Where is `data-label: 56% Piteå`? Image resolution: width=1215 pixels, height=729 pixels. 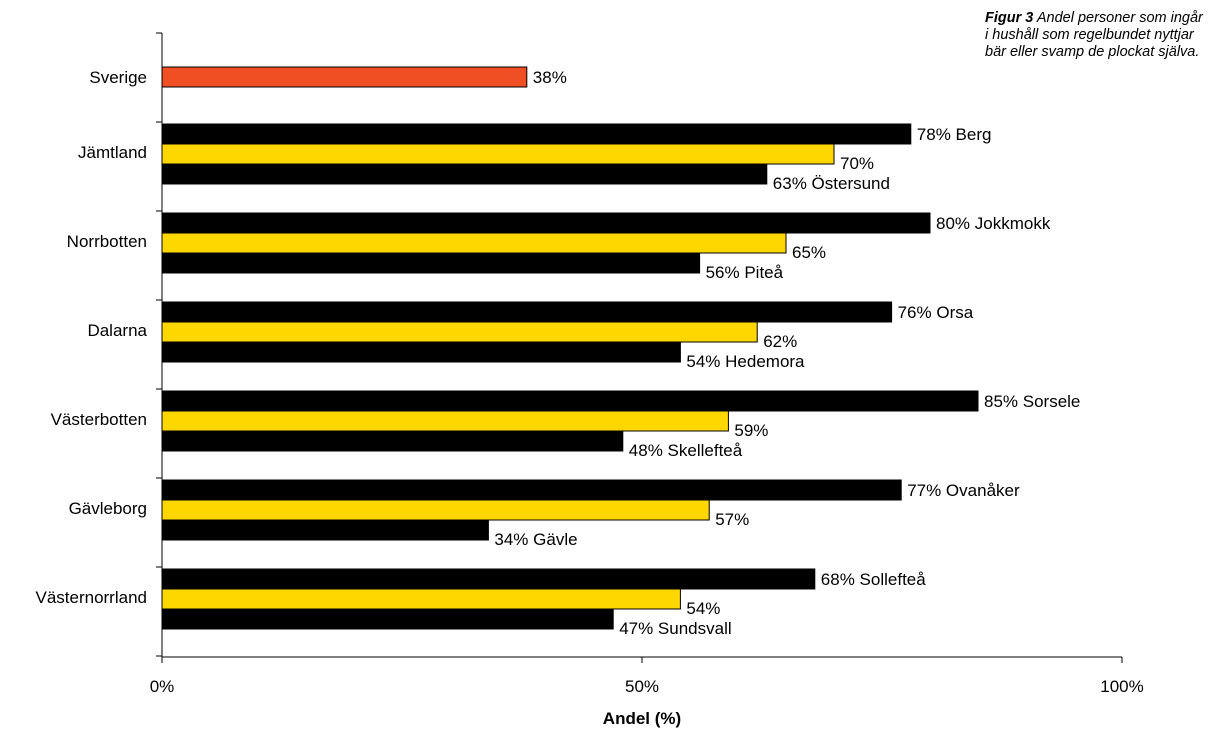
data-label: 56% Piteå is located at coordinates (745, 272).